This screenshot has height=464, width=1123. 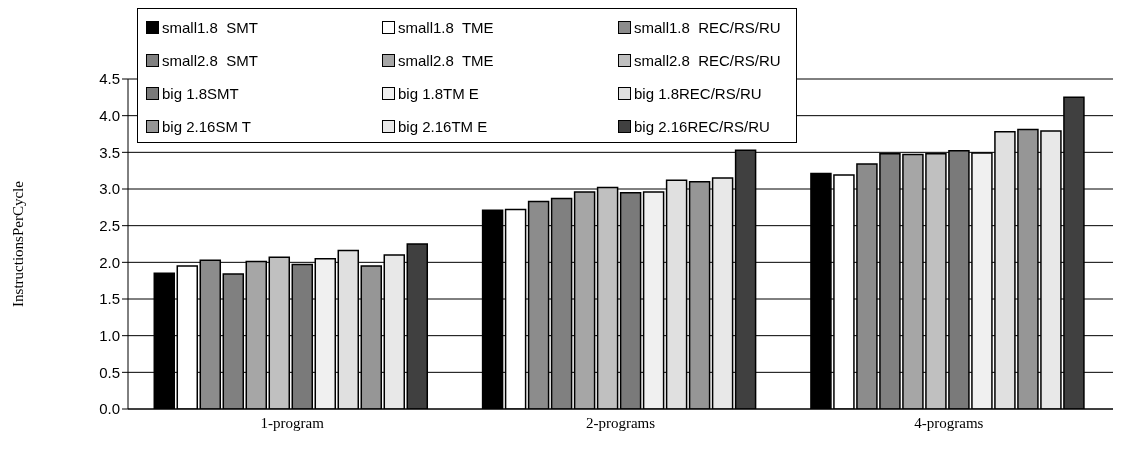 I want to click on legend-label: big 2.16REC/RS/RU, so click(x=702, y=126).